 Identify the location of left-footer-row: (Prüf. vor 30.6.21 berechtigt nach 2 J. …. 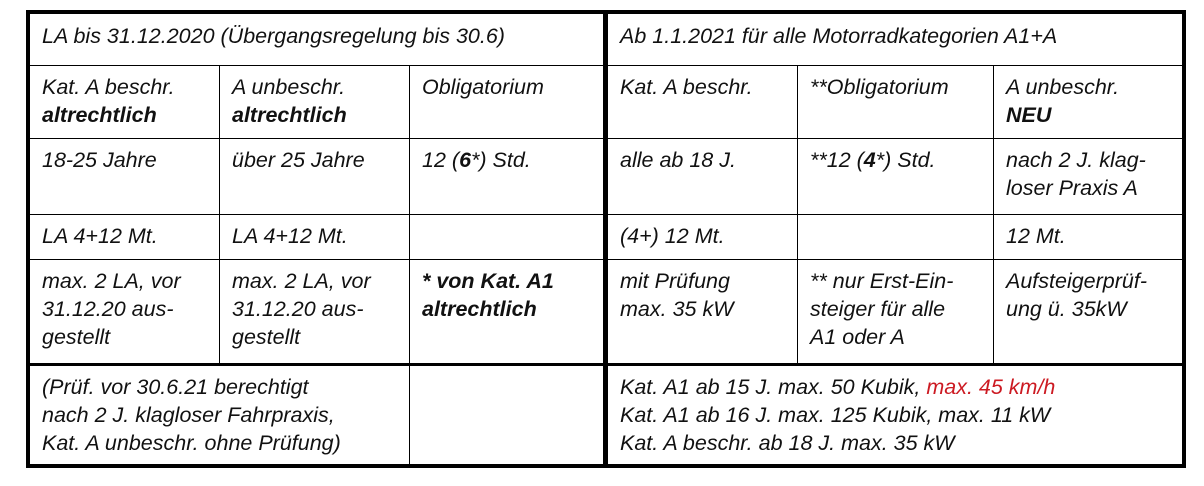
(316, 414).